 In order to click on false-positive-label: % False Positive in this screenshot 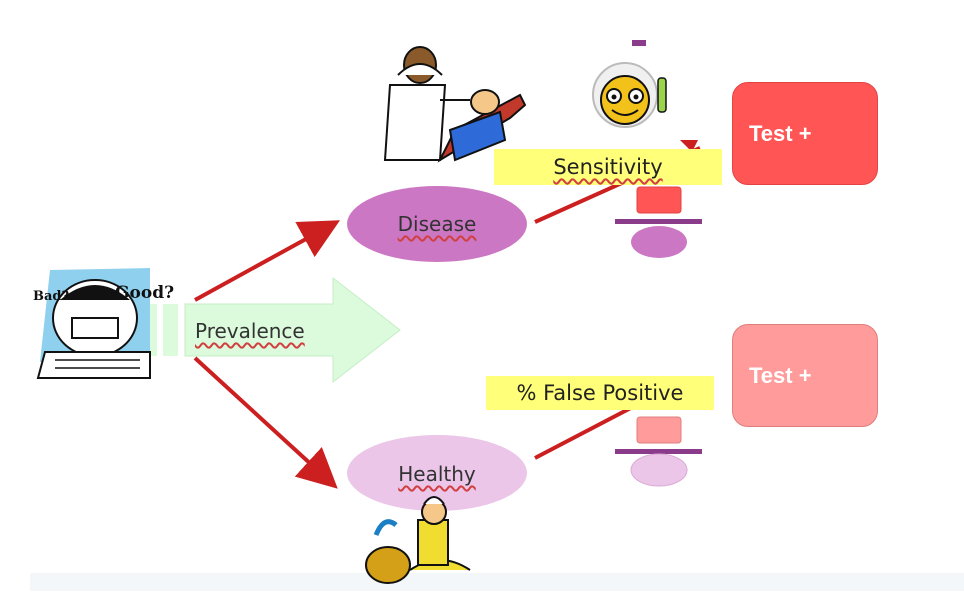, I will do `click(600, 393)`.